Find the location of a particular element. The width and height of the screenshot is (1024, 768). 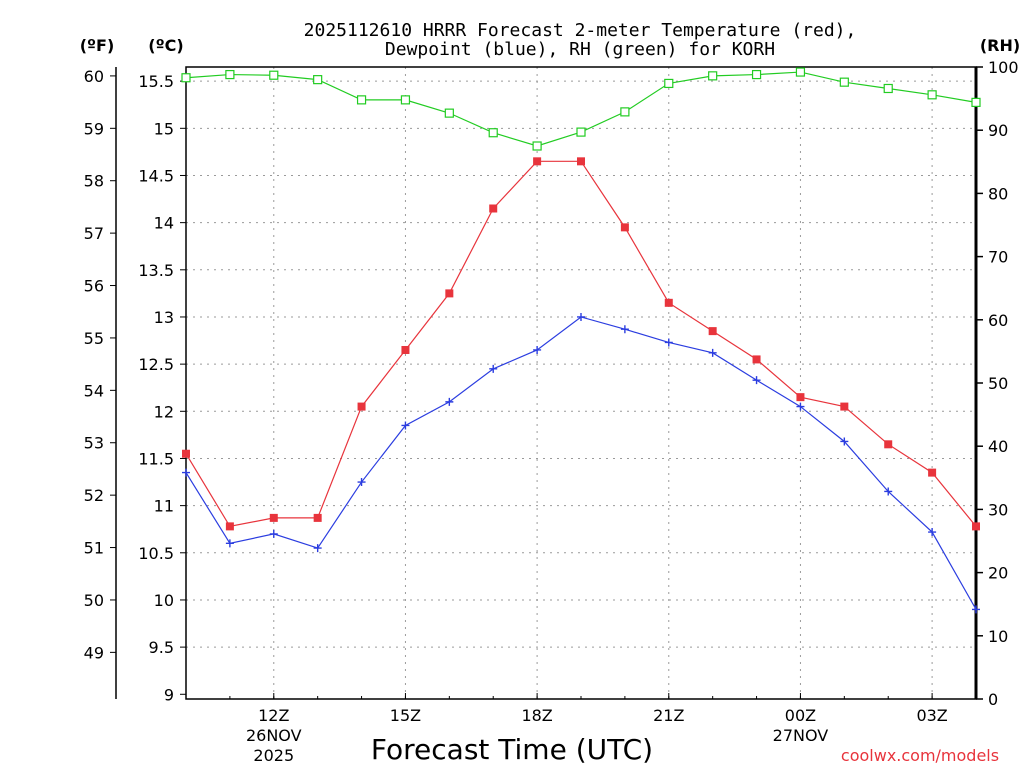

fahrenheit-tick-label: 57 is located at coordinates (94, 233).